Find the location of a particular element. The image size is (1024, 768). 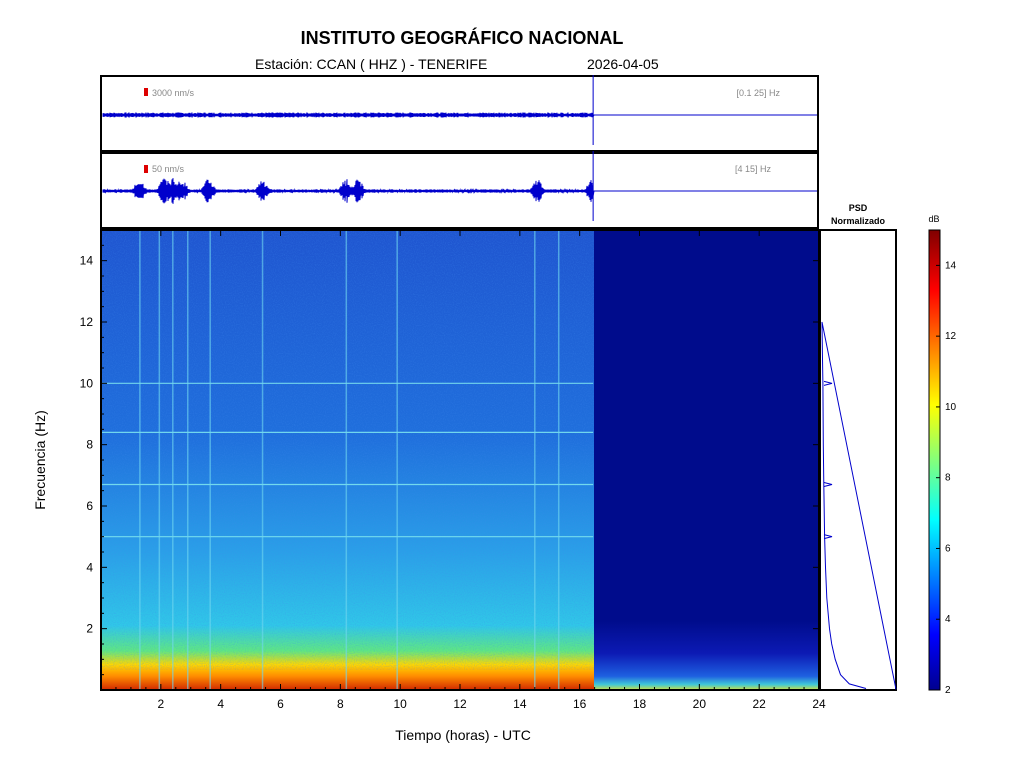

x-tick-label: 22 is located at coordinates (759, 704).